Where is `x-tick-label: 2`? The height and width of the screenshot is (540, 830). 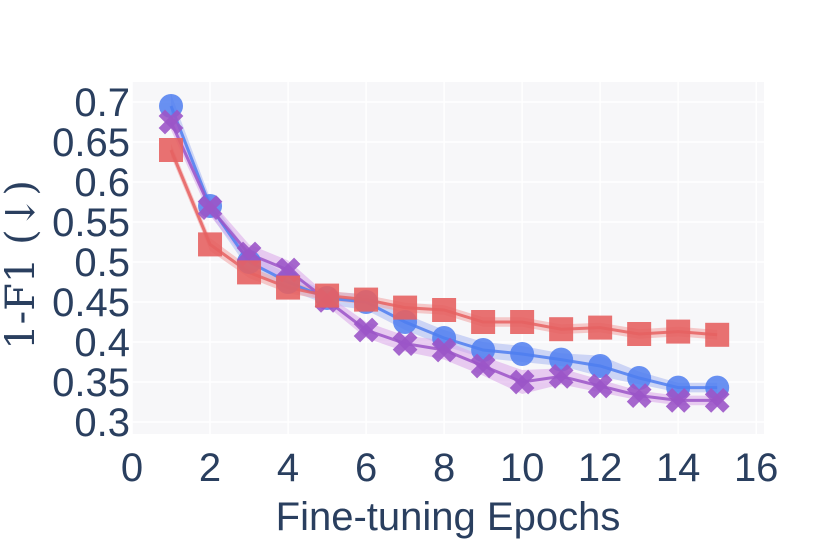 x-tick-label: 2 is located at coordinates (210, 468).